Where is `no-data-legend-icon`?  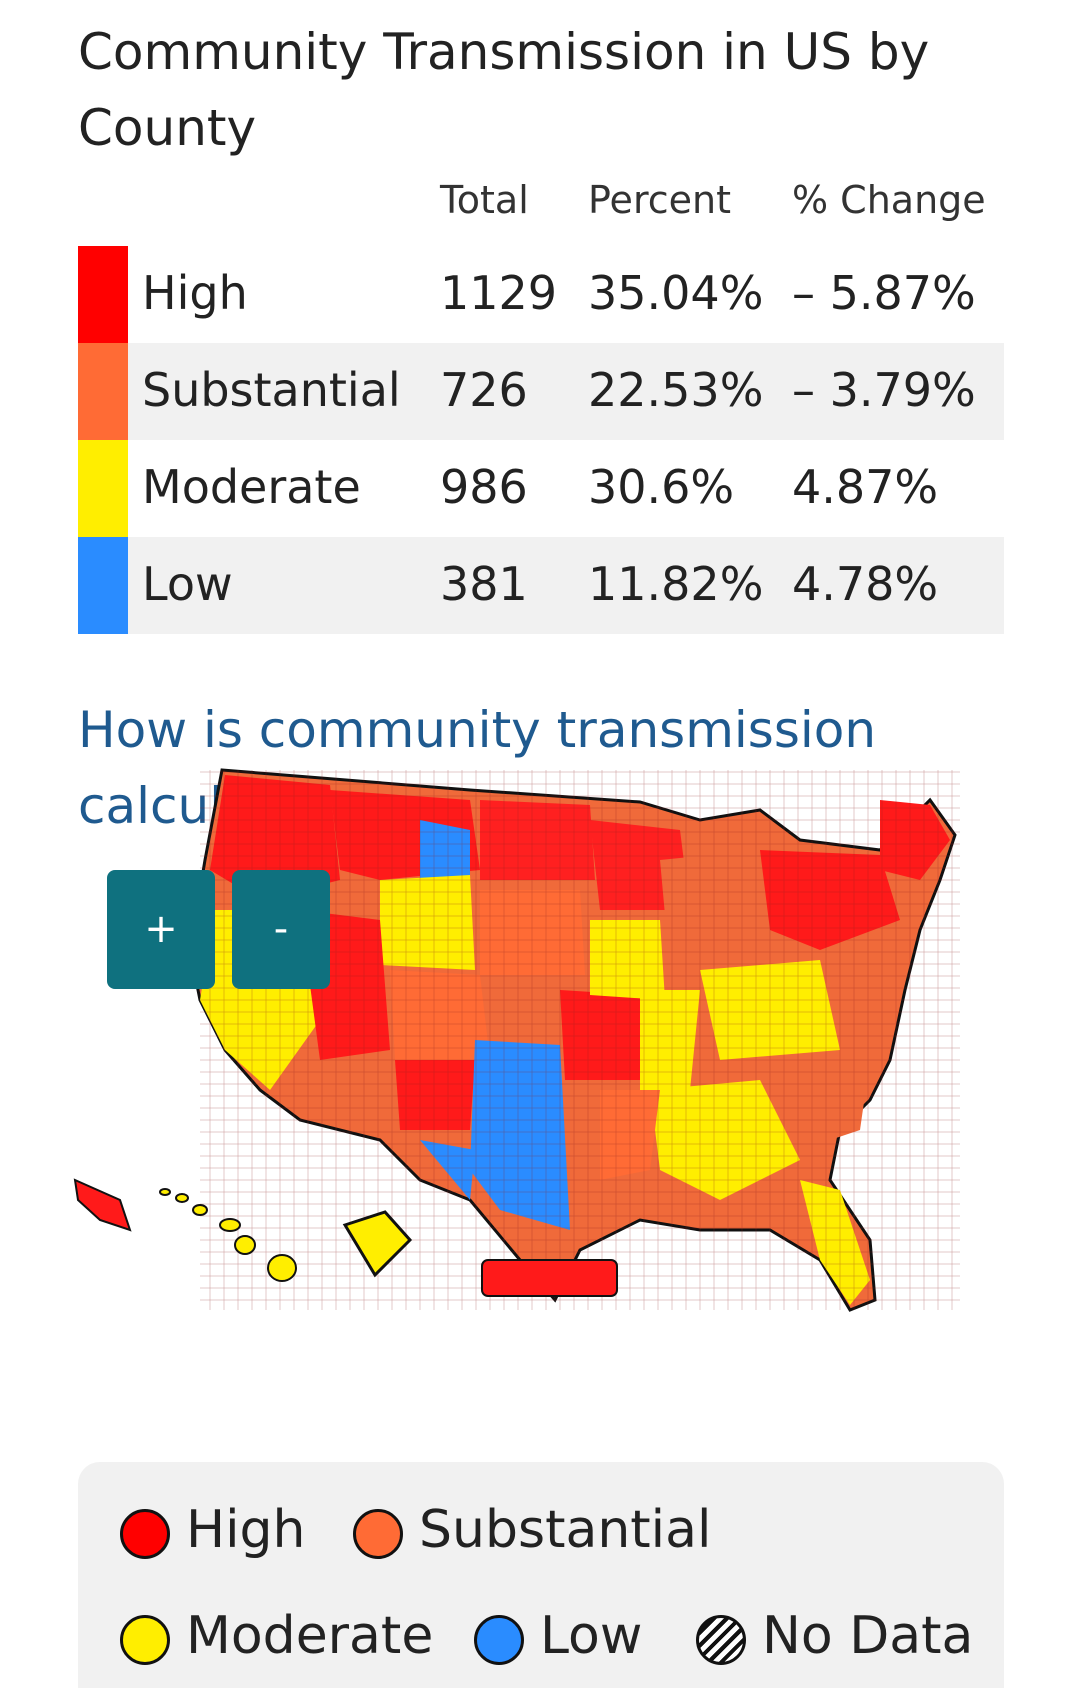 no-data-legend-icon is located at coordinates (721, 1640).